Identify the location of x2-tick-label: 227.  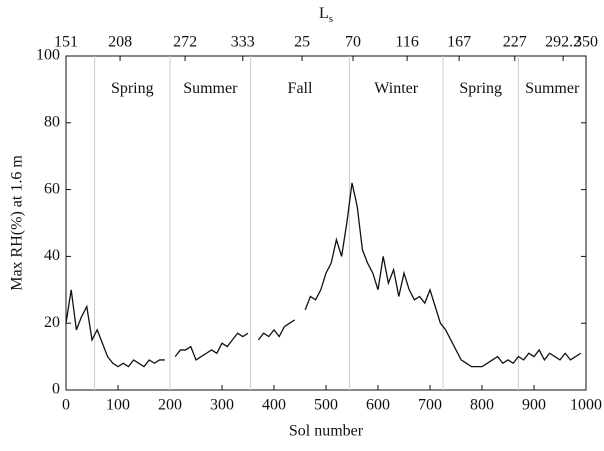
(515, 42).